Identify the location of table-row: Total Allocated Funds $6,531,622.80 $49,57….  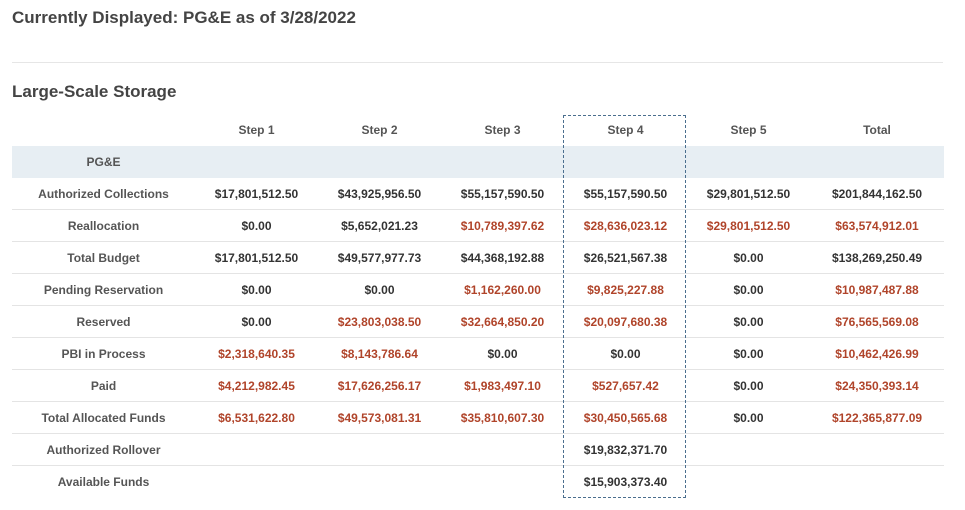
(478, 417).